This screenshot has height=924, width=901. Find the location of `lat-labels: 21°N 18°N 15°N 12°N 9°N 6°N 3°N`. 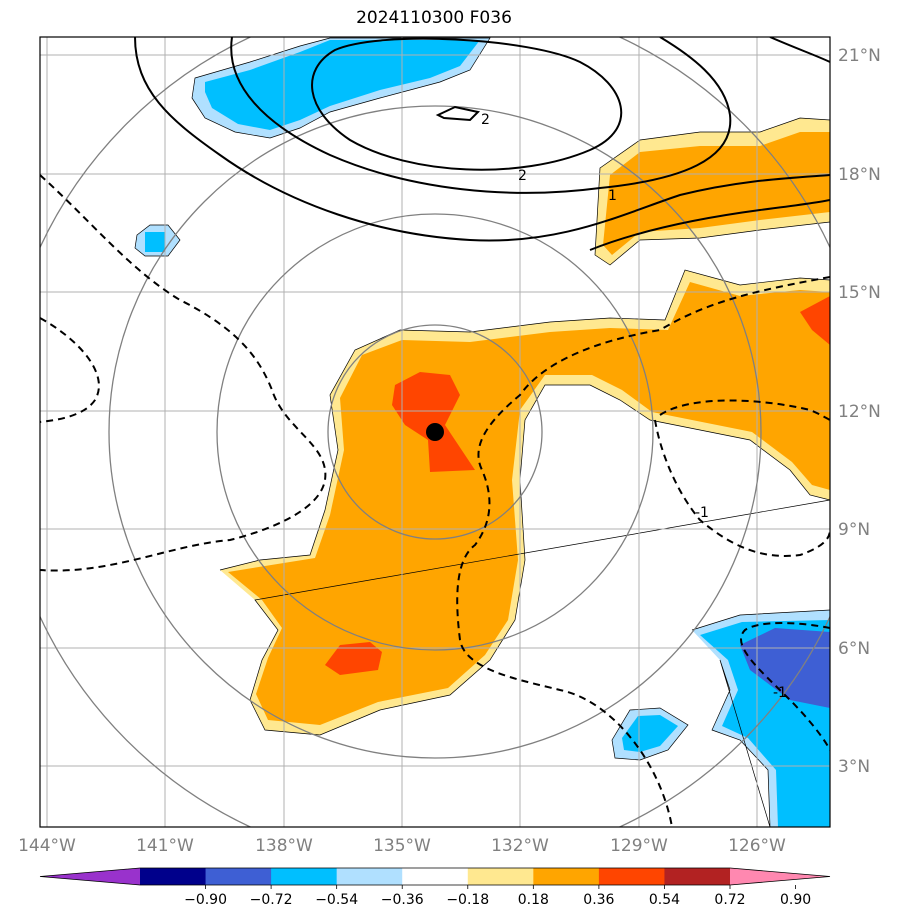

lat-labels: 21°N 18°N 15°N 12°N 9°N 6°N 3°N is located at coordinates (859, 411).